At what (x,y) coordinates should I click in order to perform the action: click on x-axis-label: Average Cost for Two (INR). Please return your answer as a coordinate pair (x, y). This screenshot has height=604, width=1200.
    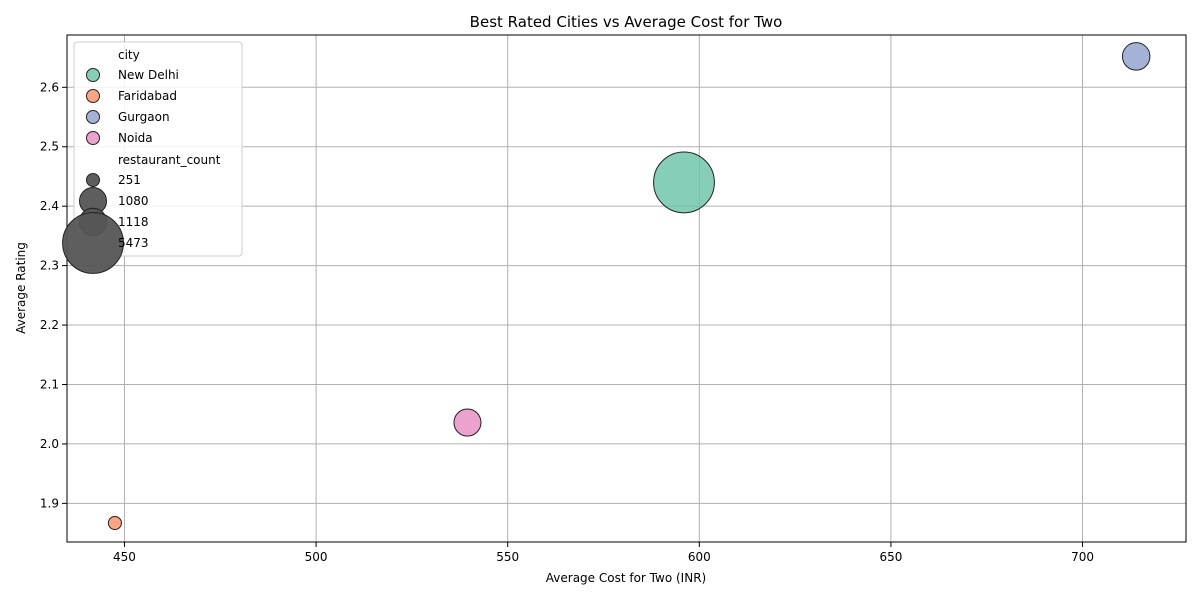
    Looking at the image, I should click on (626, 578).